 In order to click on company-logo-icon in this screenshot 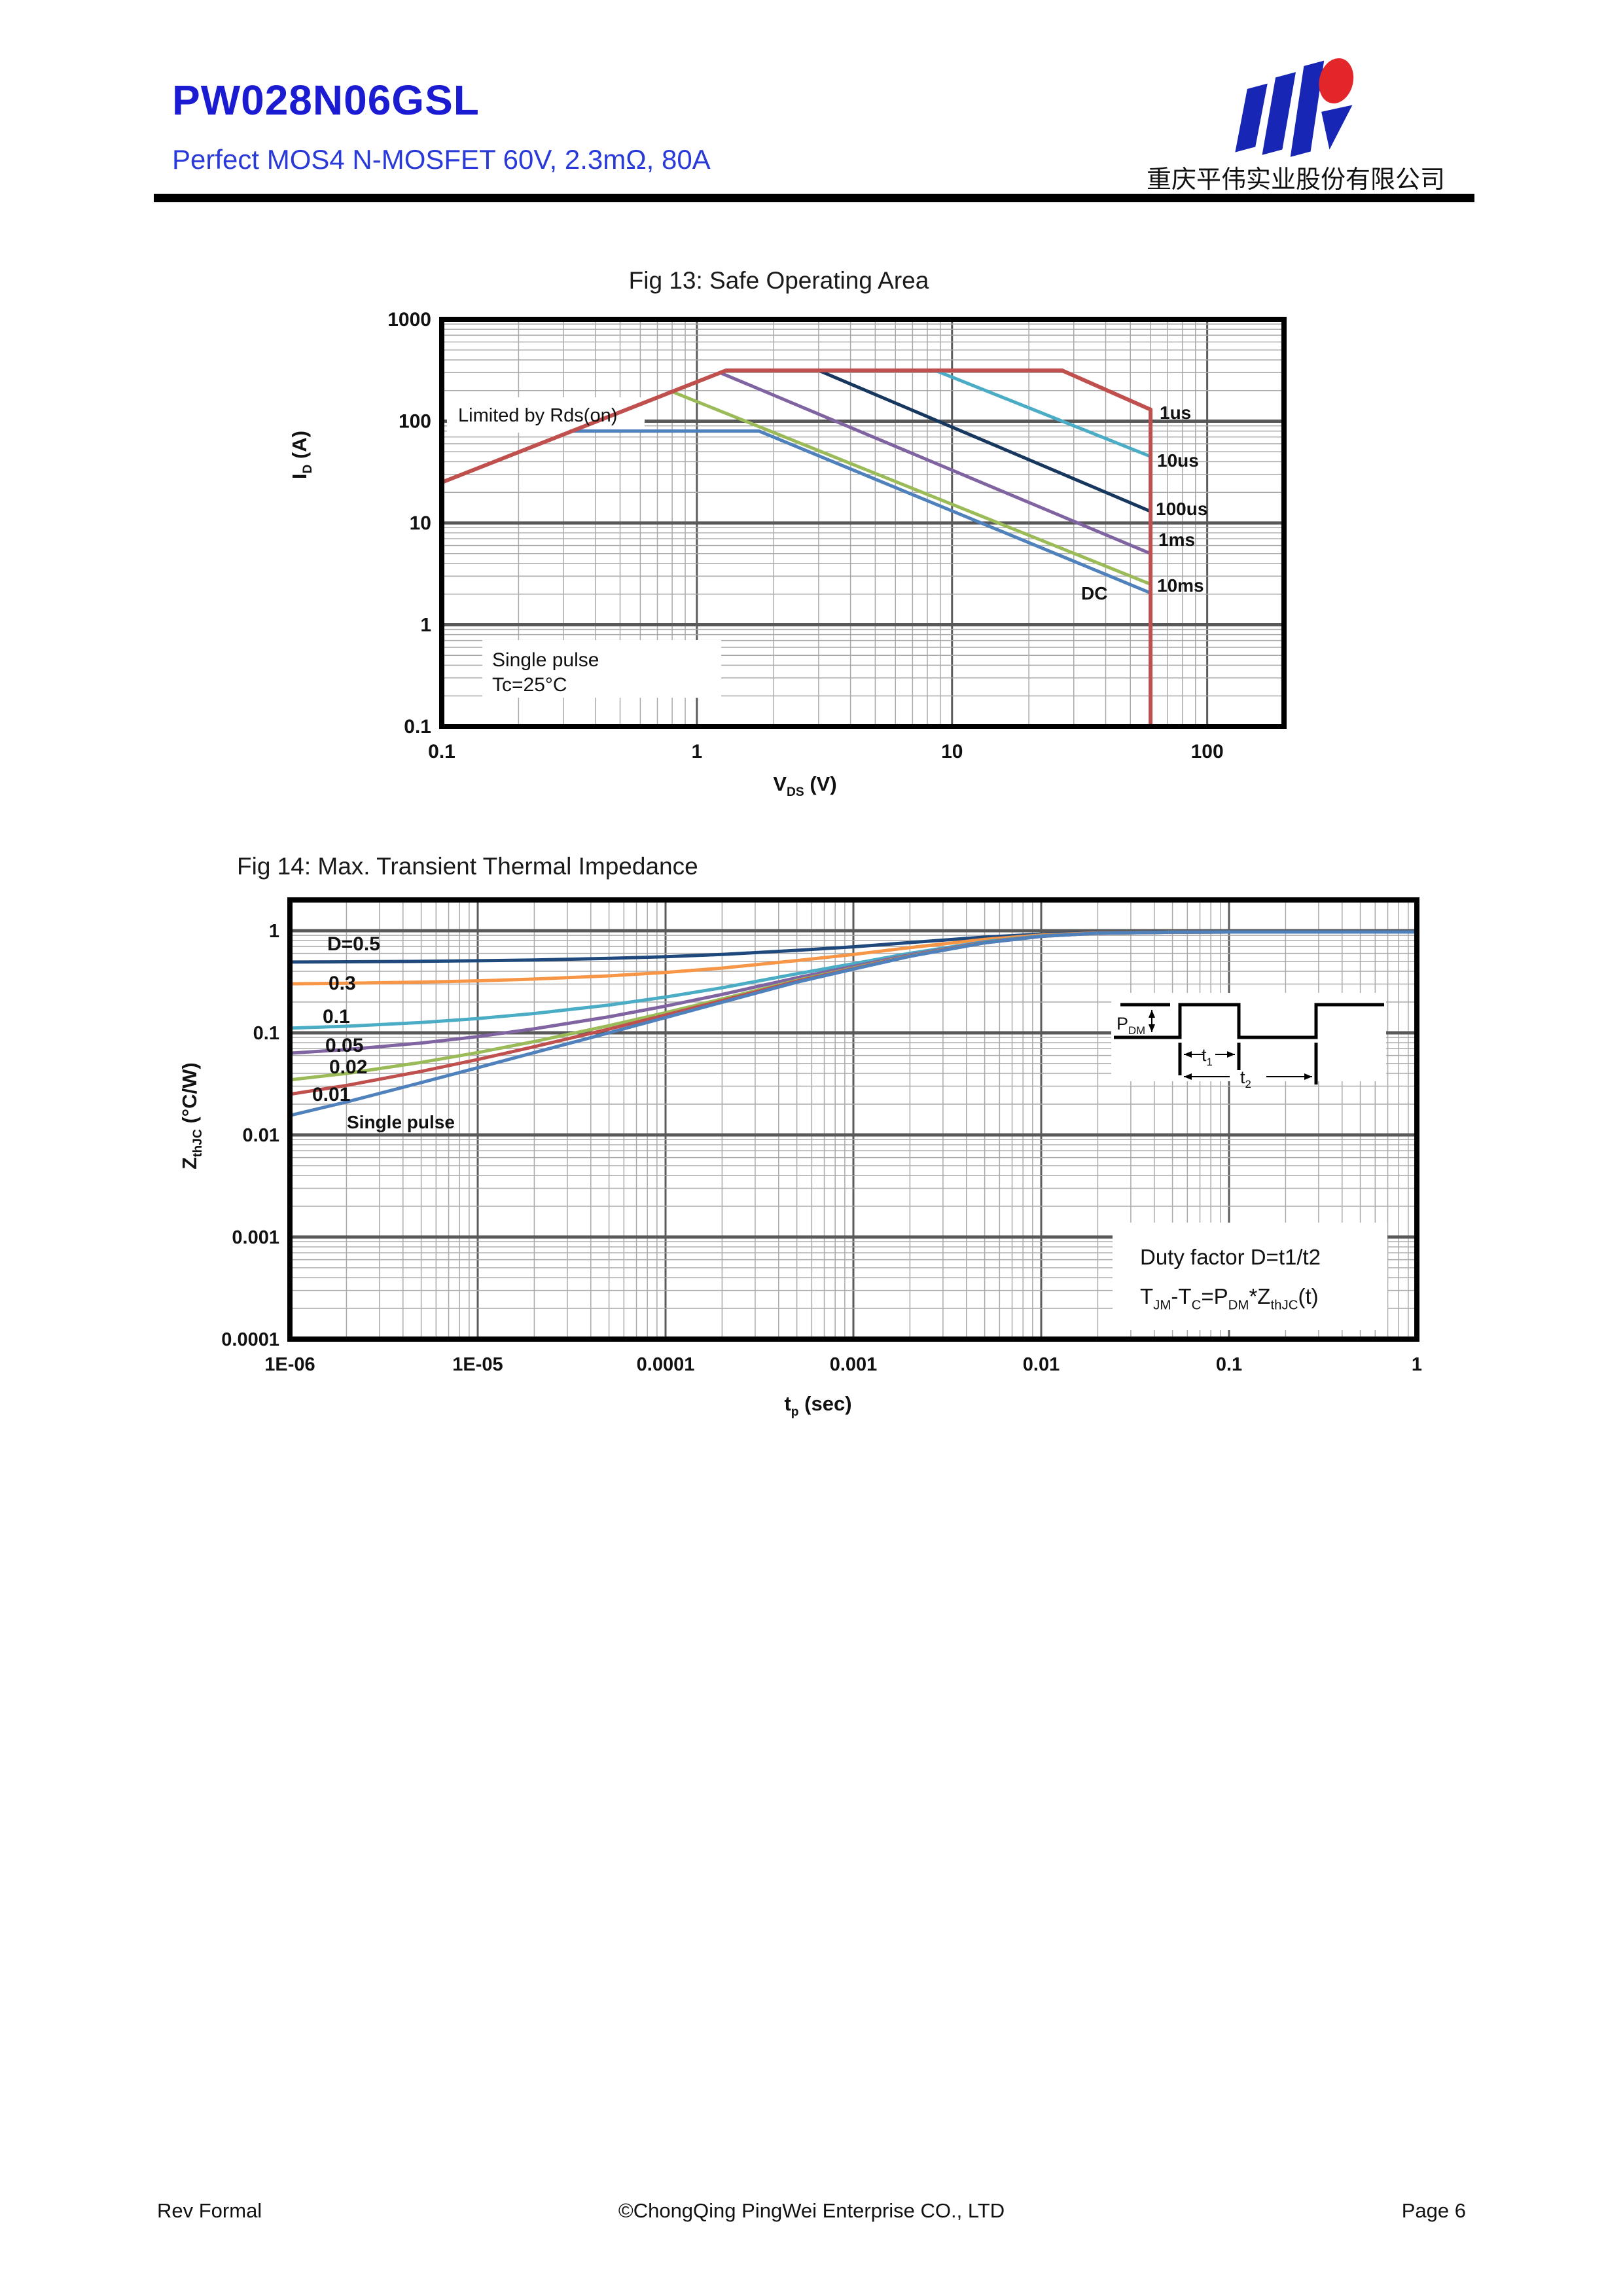, I will do `click(1294, 107)`.